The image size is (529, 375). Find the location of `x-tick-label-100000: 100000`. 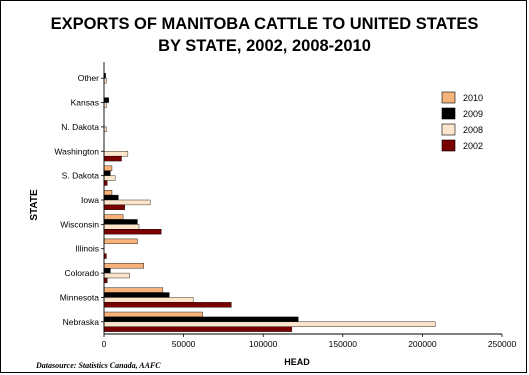

x-tick-label-100000: 100000 is located at coordinates (263, 344).